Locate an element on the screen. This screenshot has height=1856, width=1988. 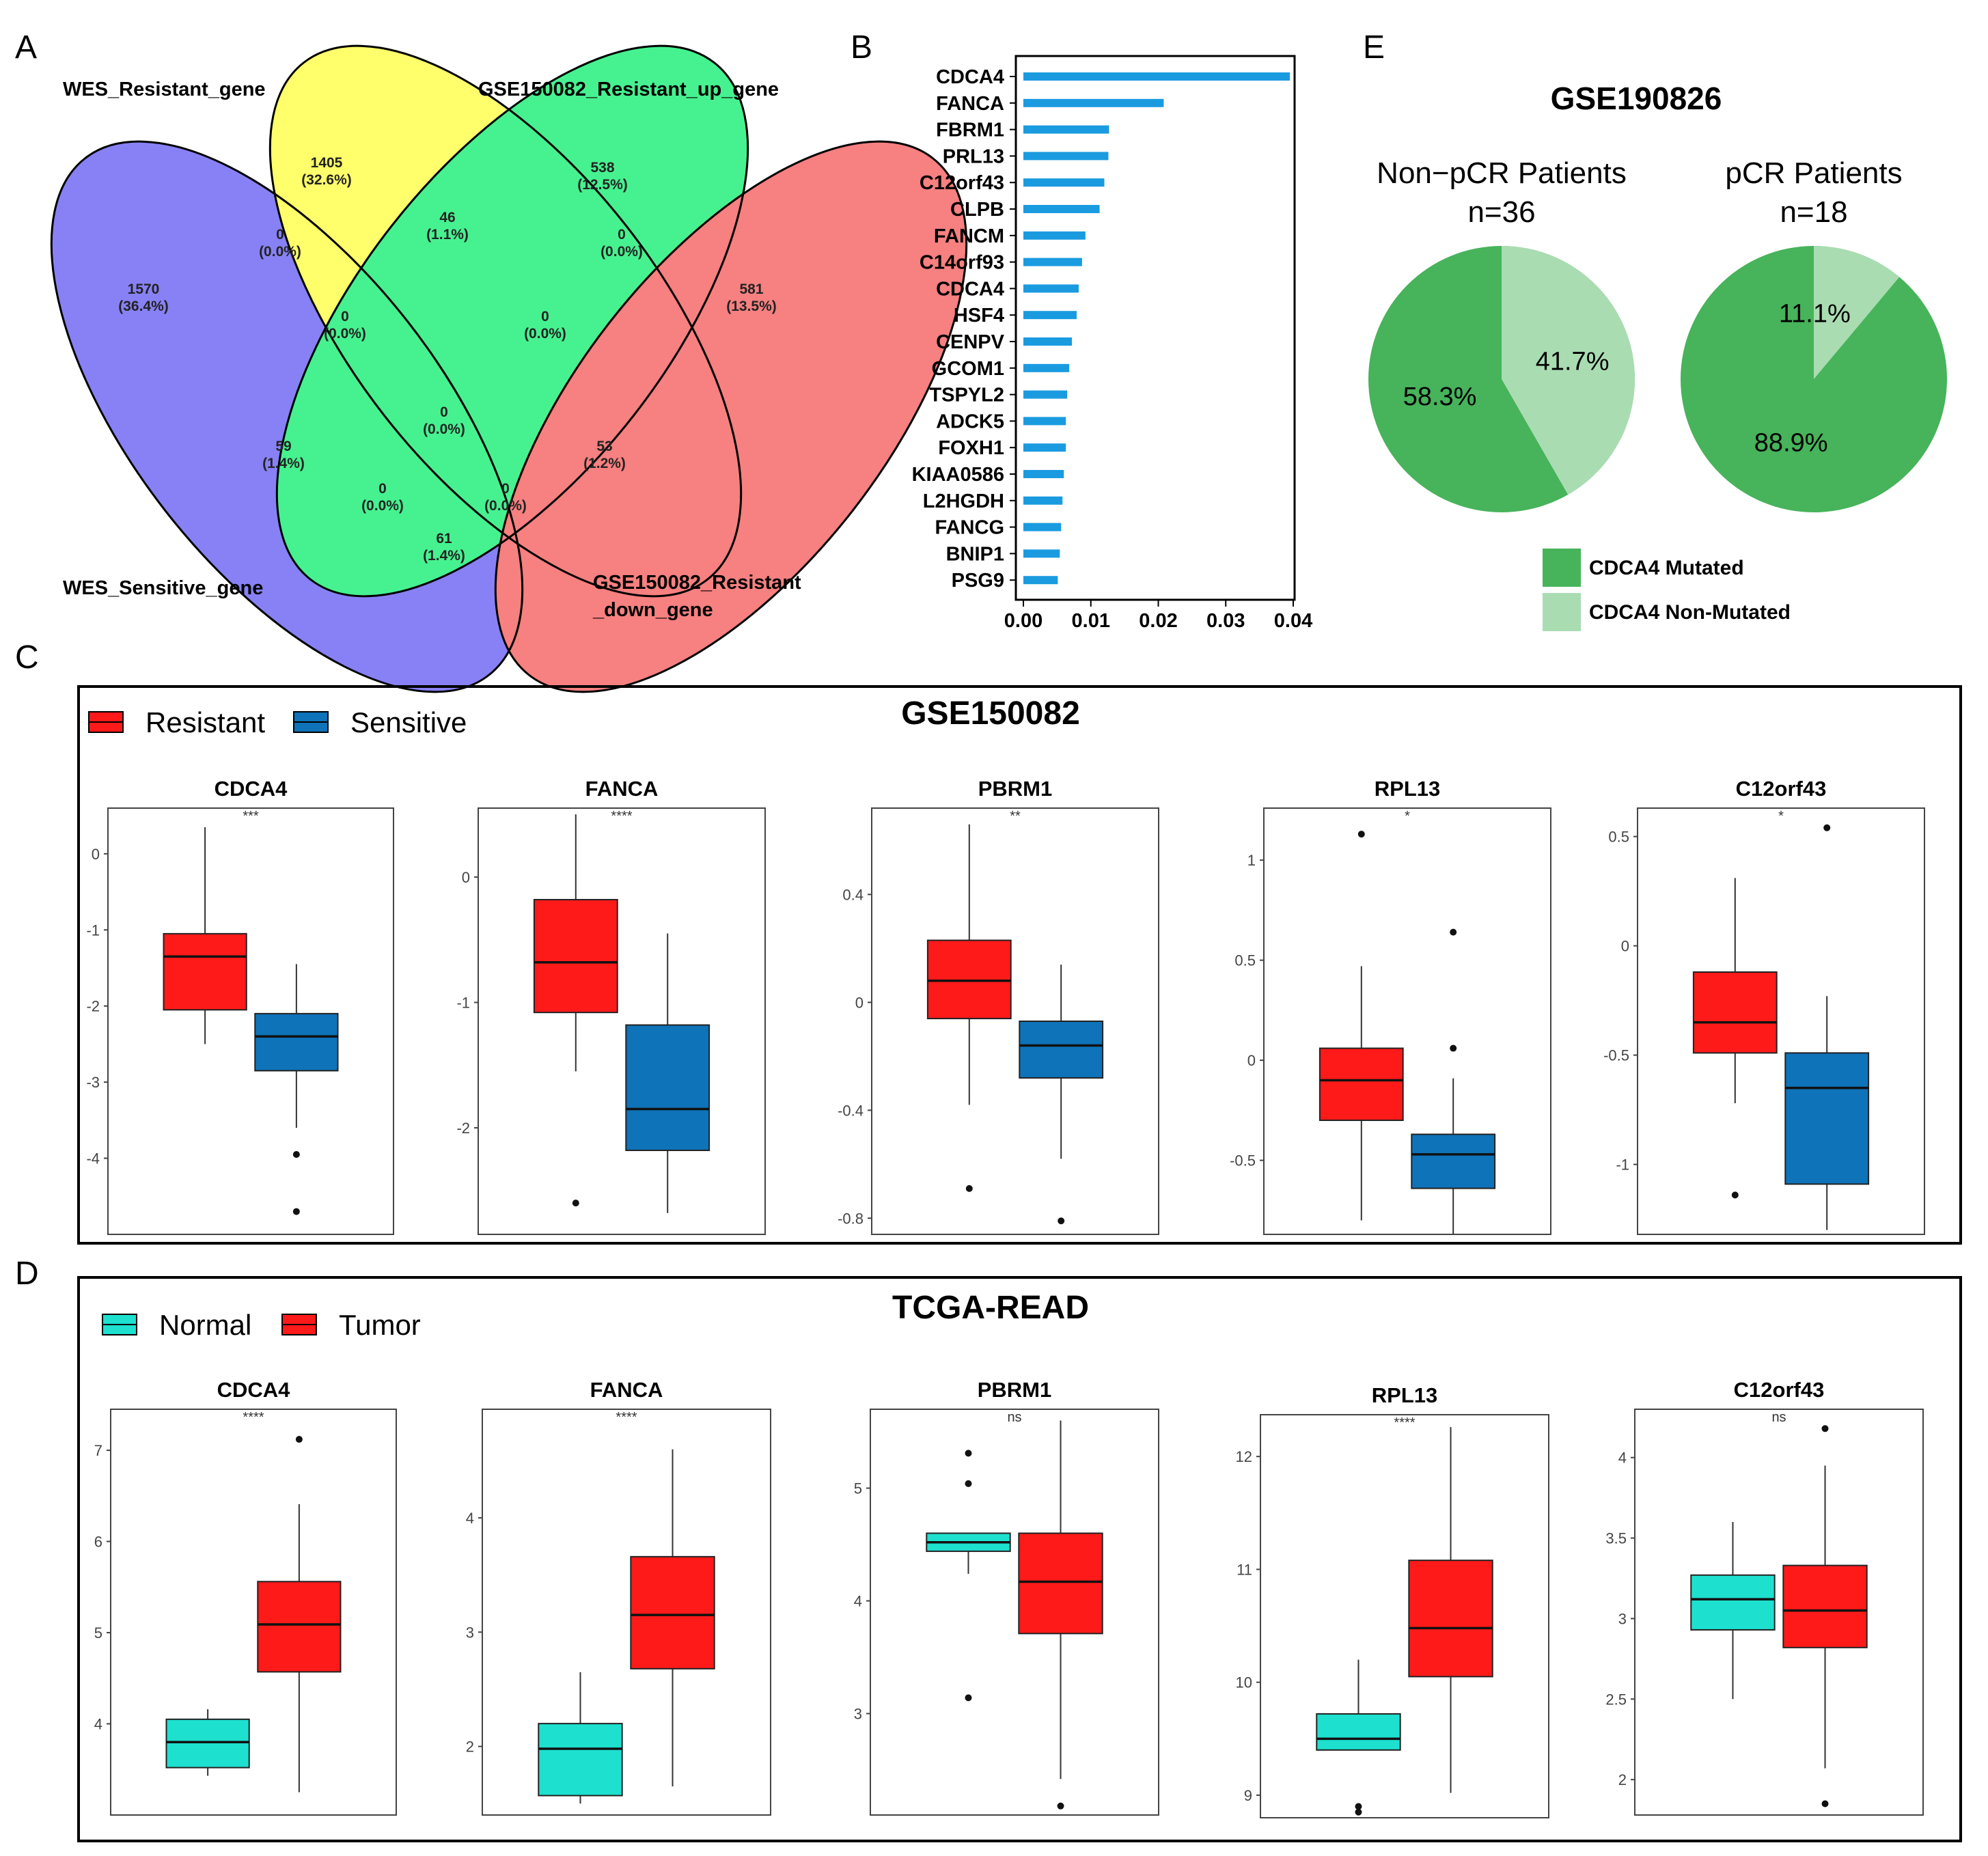
venn-label-wes-sensitive: WES_Sensitive_gene is located at coordinates (163, 588).